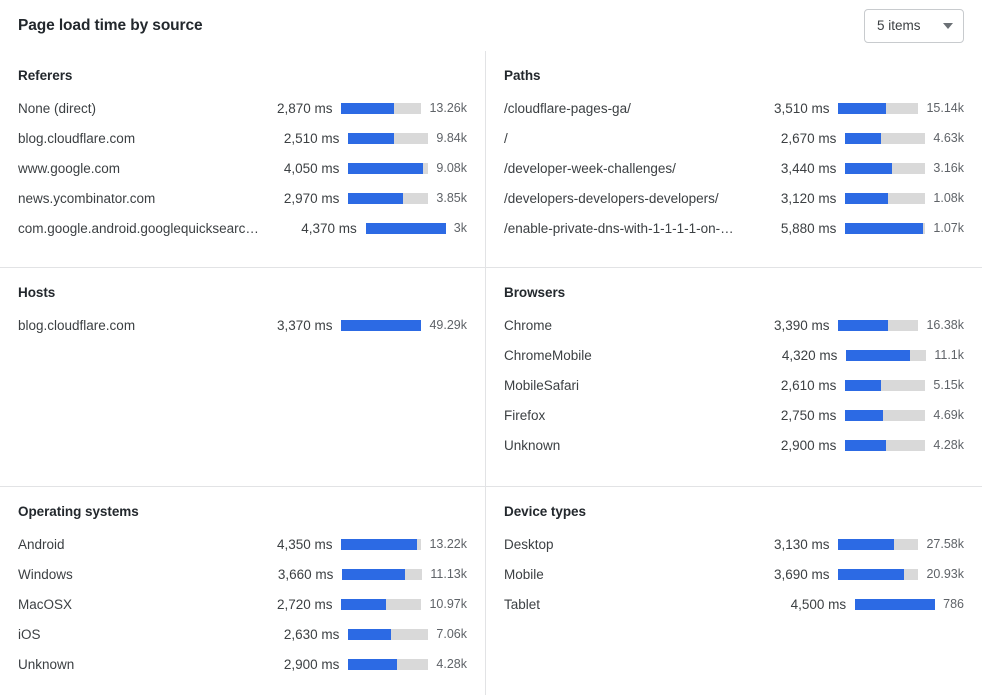 The image size is (982, 695). I want to click on metric-row: news.ycombinator.com 2,970 ms 3.85k, so click(242, 198).